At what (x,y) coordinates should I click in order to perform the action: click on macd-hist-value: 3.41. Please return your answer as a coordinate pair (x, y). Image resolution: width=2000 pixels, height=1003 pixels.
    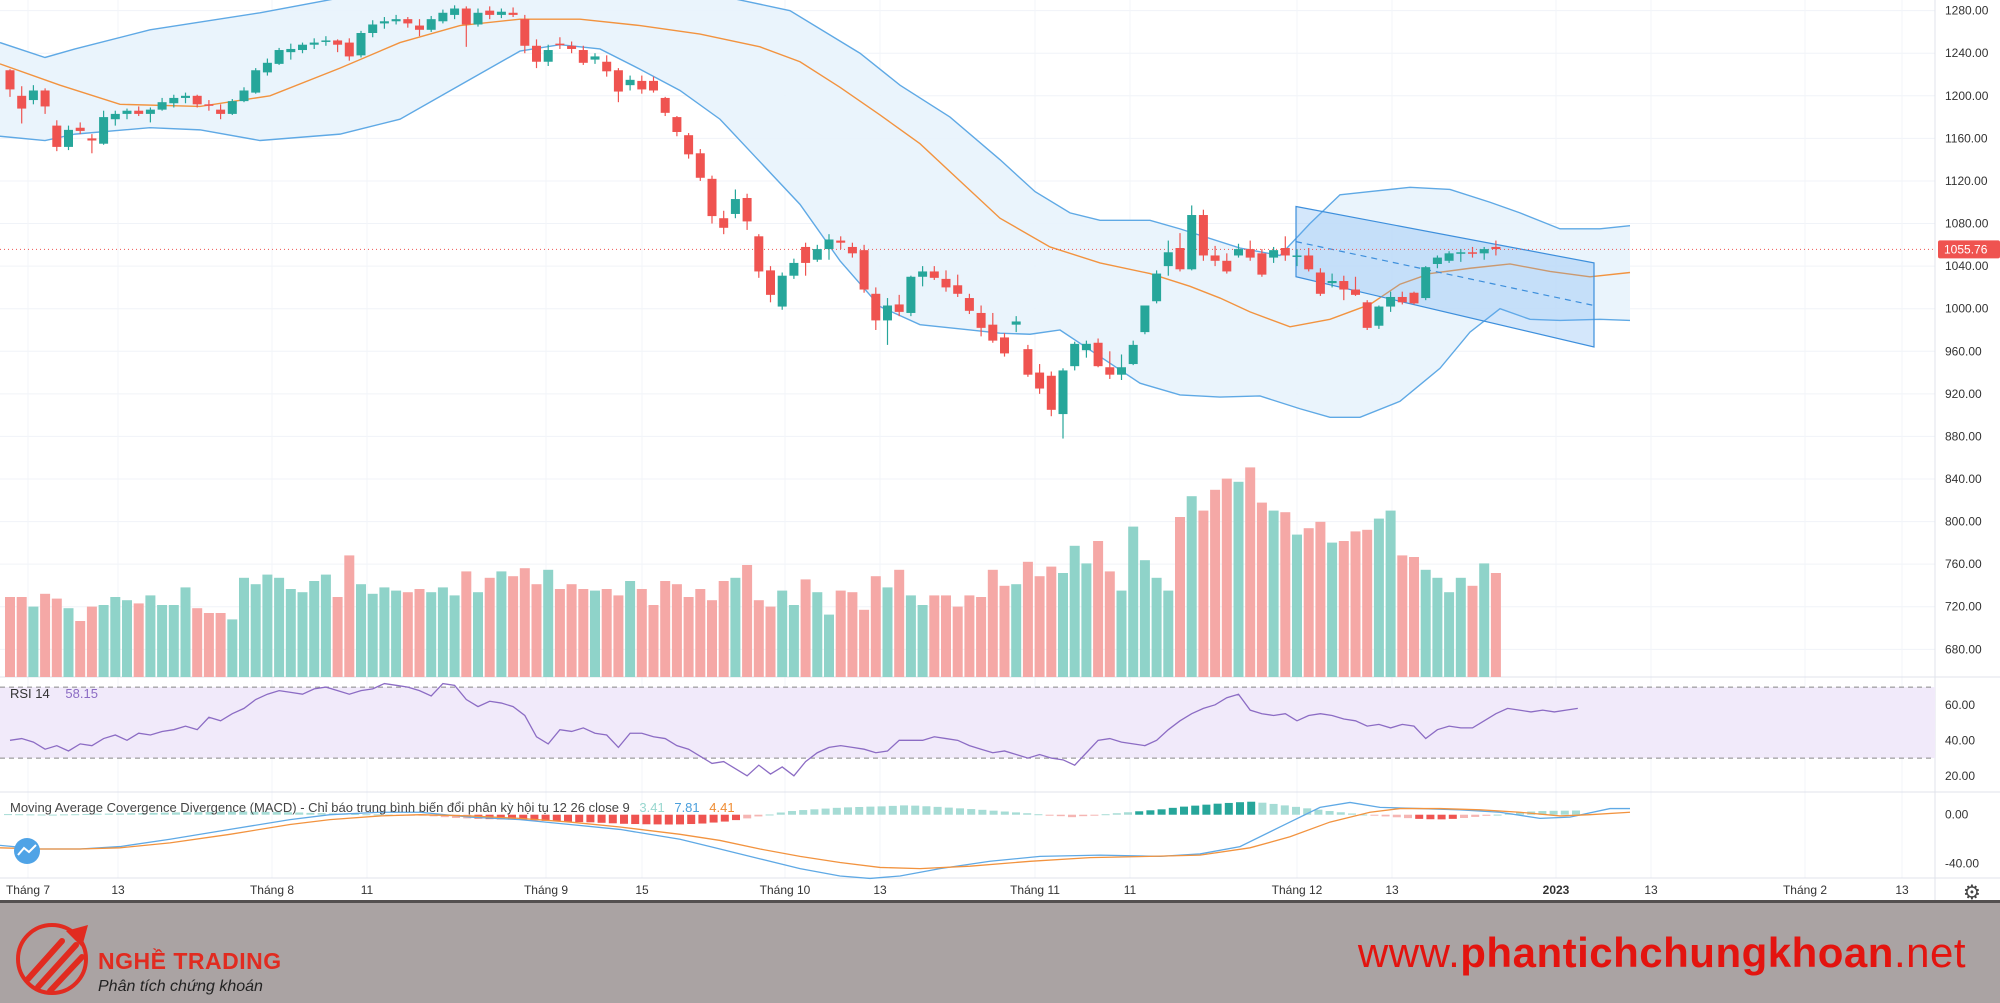
    Looking at the image, I should click on (652, 807).